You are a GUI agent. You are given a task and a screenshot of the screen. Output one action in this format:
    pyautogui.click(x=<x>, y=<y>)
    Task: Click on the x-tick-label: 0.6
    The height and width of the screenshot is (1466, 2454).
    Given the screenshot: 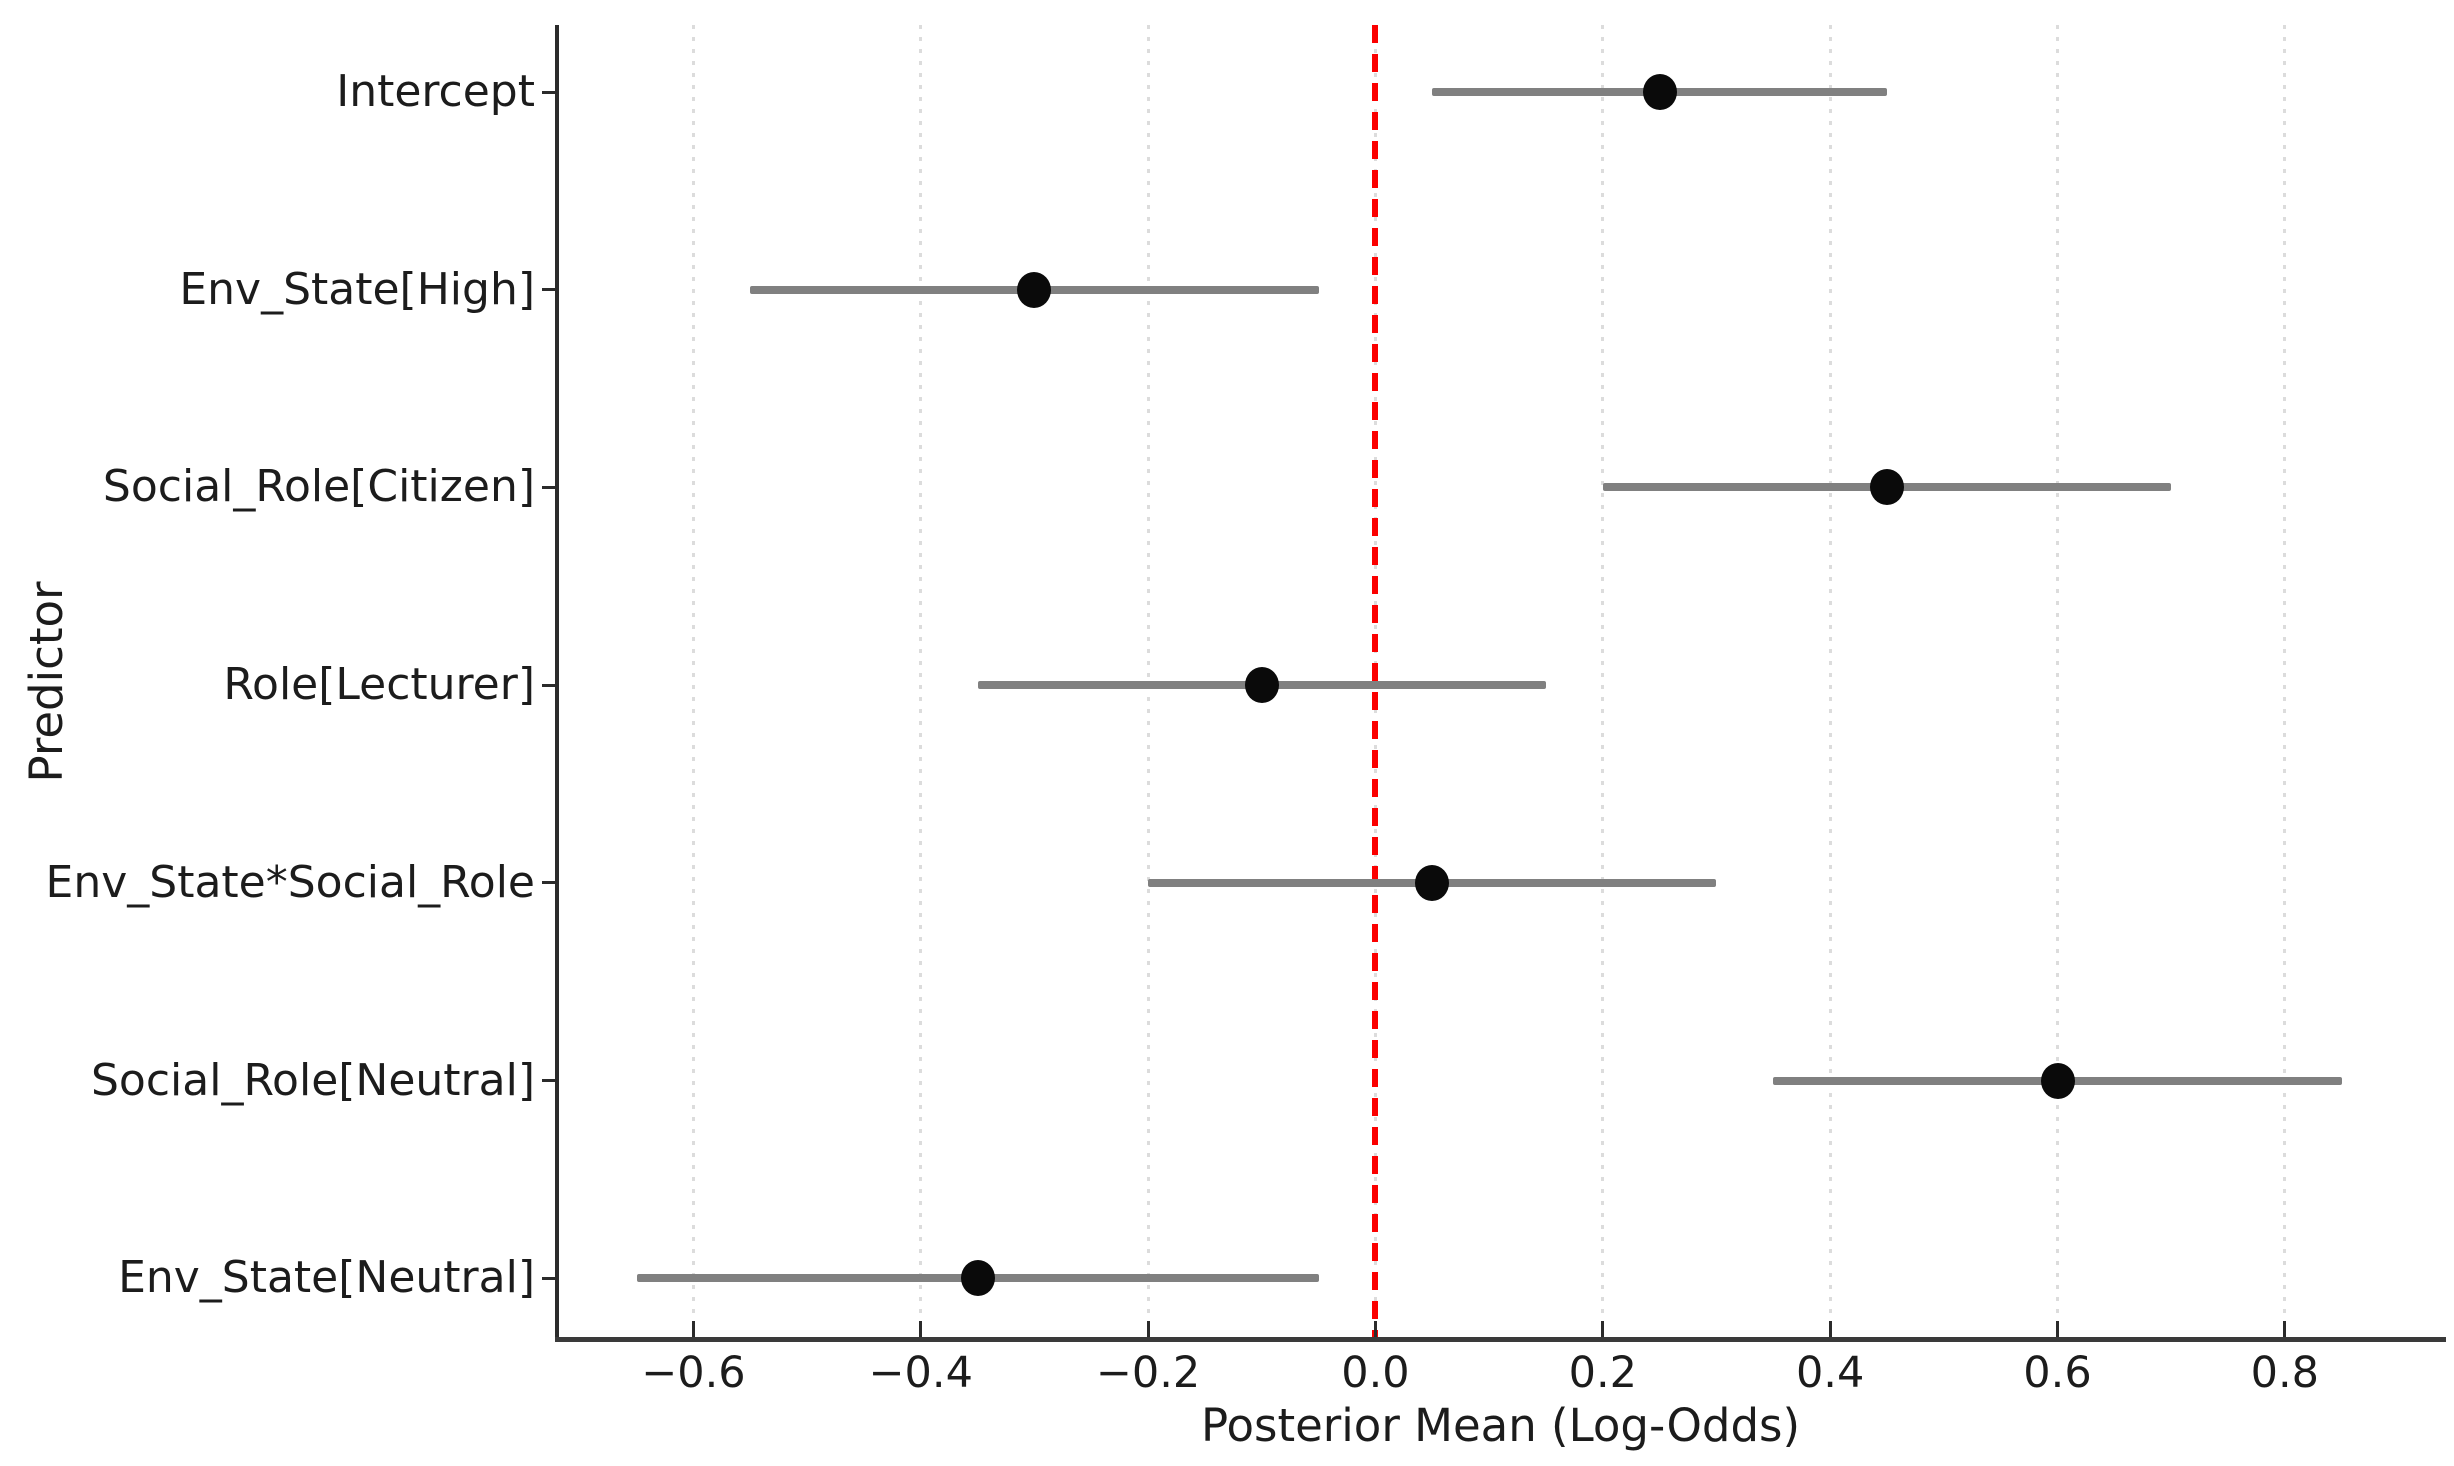 What is the action you would take?
    pyautogui.click(x=2057, y=1373)
    